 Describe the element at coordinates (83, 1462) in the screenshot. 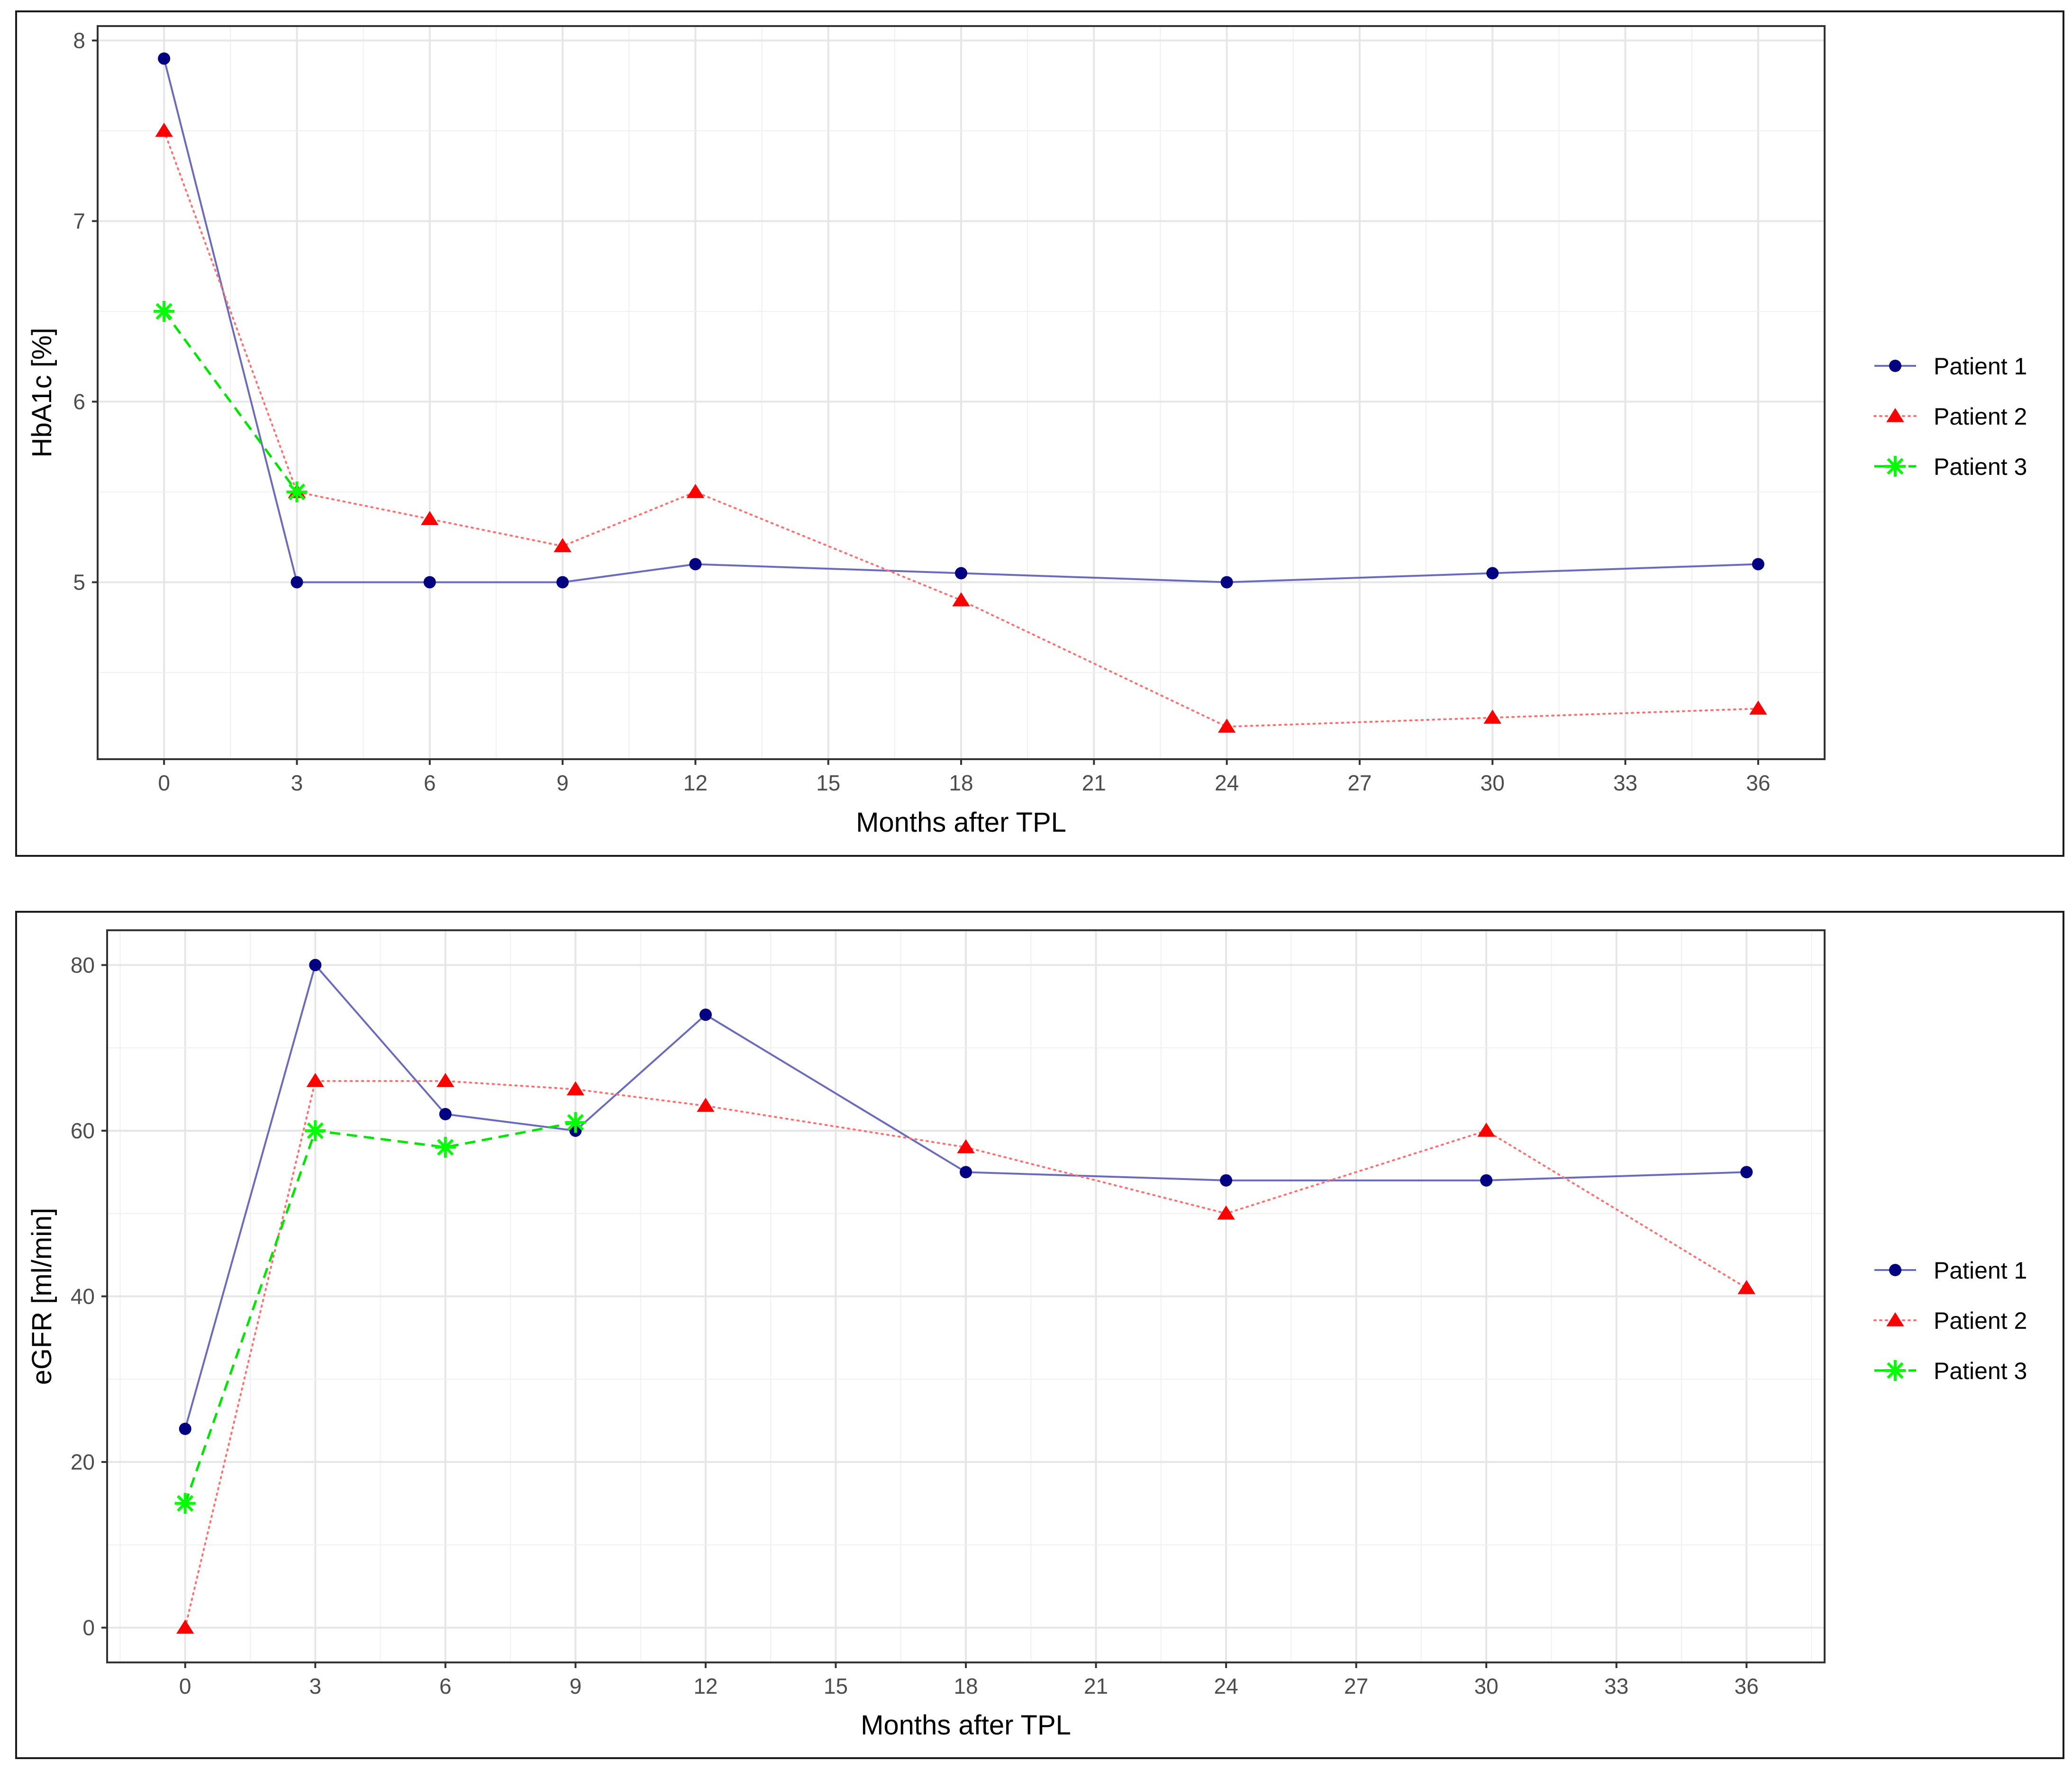

I see `y-tick-label: 20` at that location.